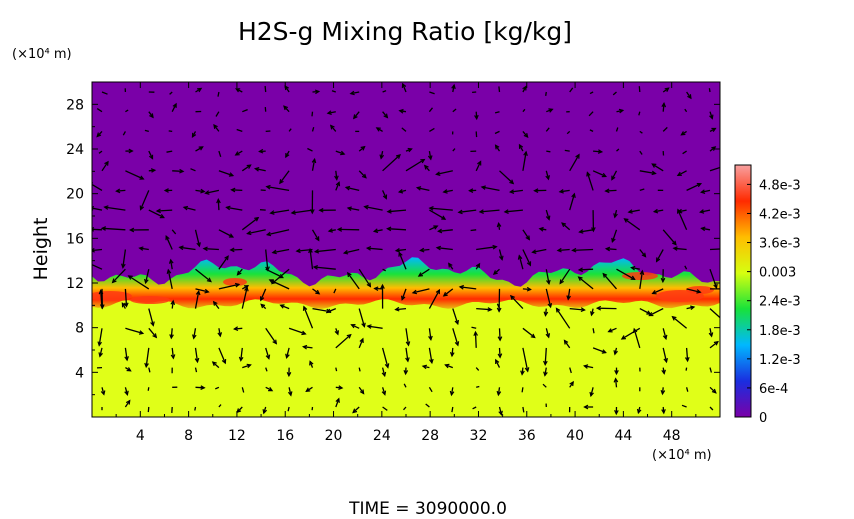  Describe the element at coordinates (780, 244) in the screenshot. I see `colorbar-tick-label: 3.6e-3` at that location.